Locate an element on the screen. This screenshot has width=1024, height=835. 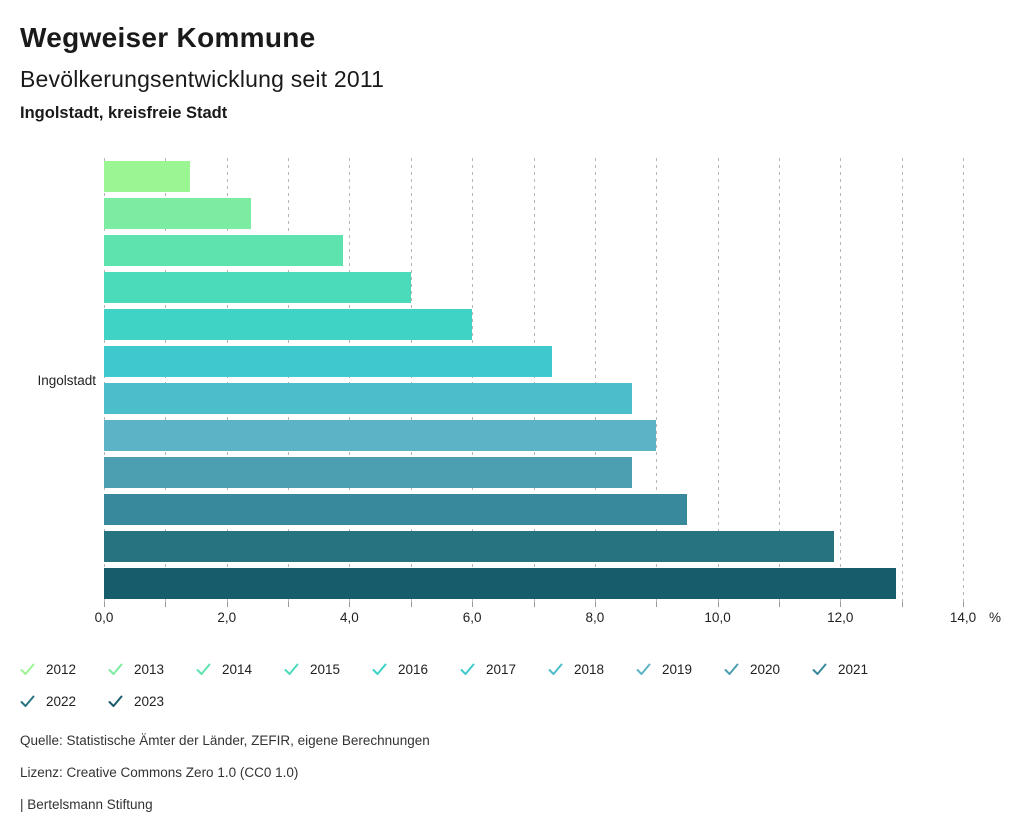
bar-2021 is located at coordinates (395, 509).